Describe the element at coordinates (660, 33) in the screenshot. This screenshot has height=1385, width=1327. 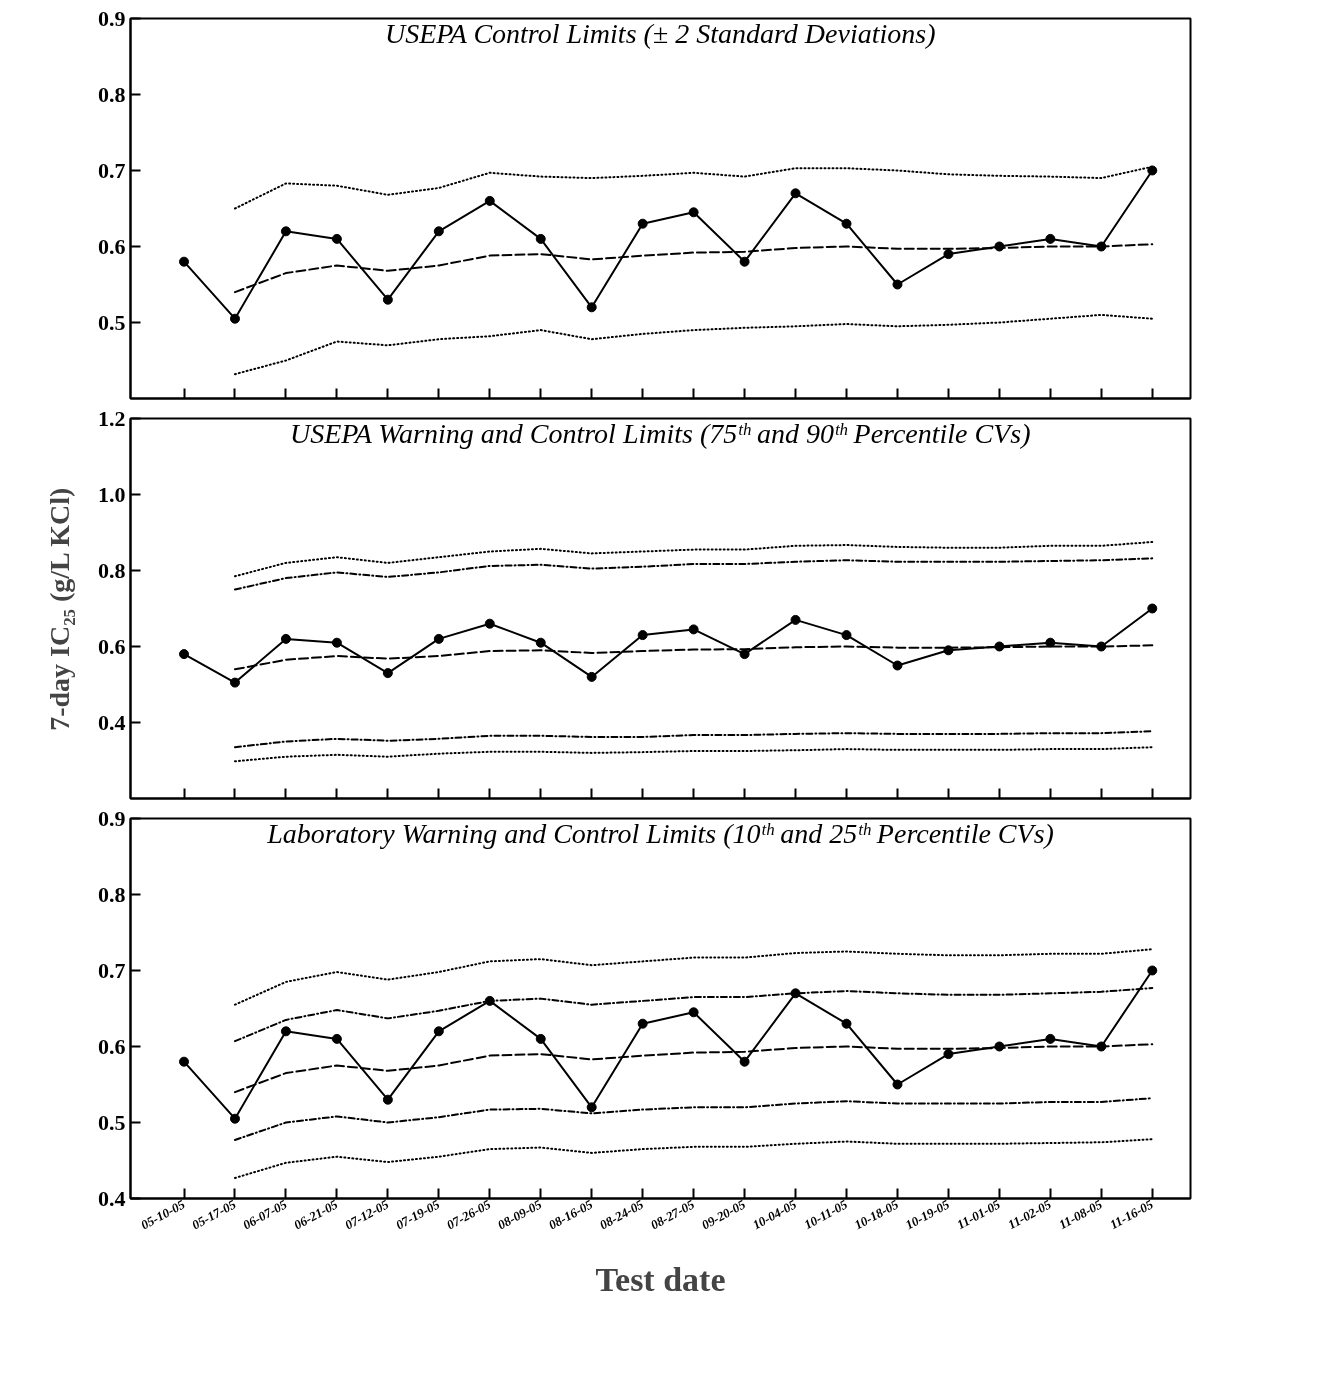
I see `chart-title: USEPA Control Limits (± 2 Standard Deviations)` at that location.